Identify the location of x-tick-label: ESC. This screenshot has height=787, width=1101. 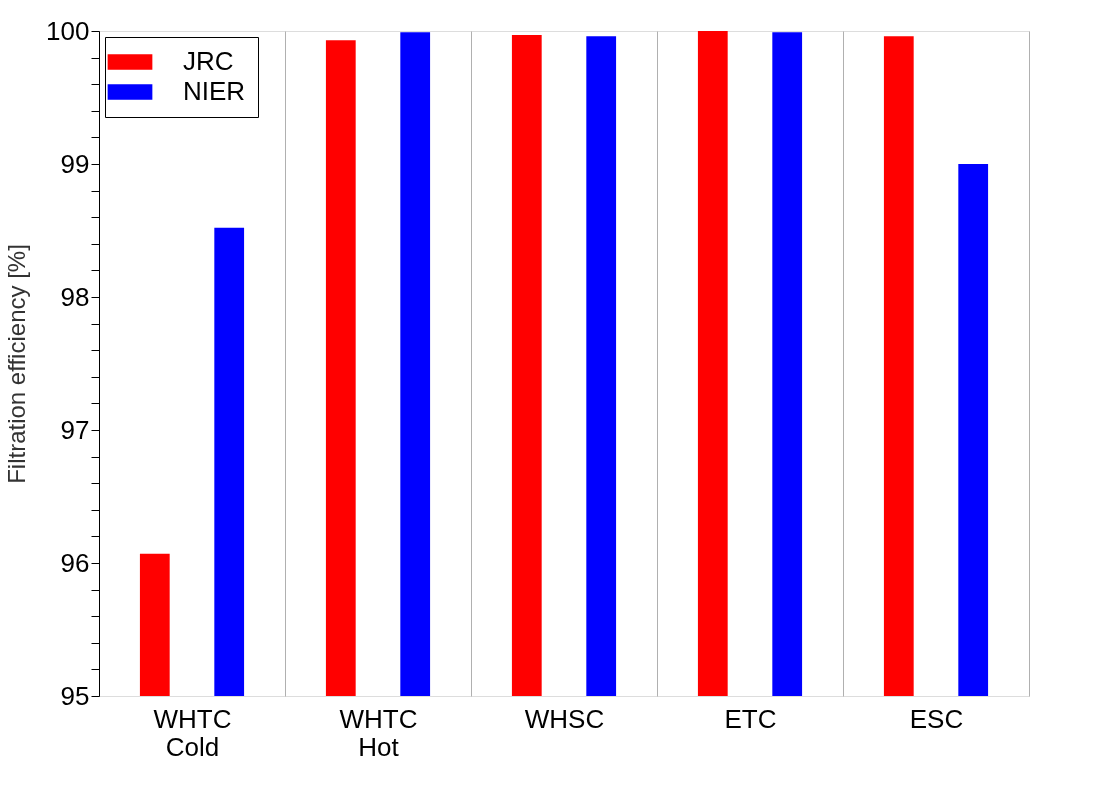
(936, 718).